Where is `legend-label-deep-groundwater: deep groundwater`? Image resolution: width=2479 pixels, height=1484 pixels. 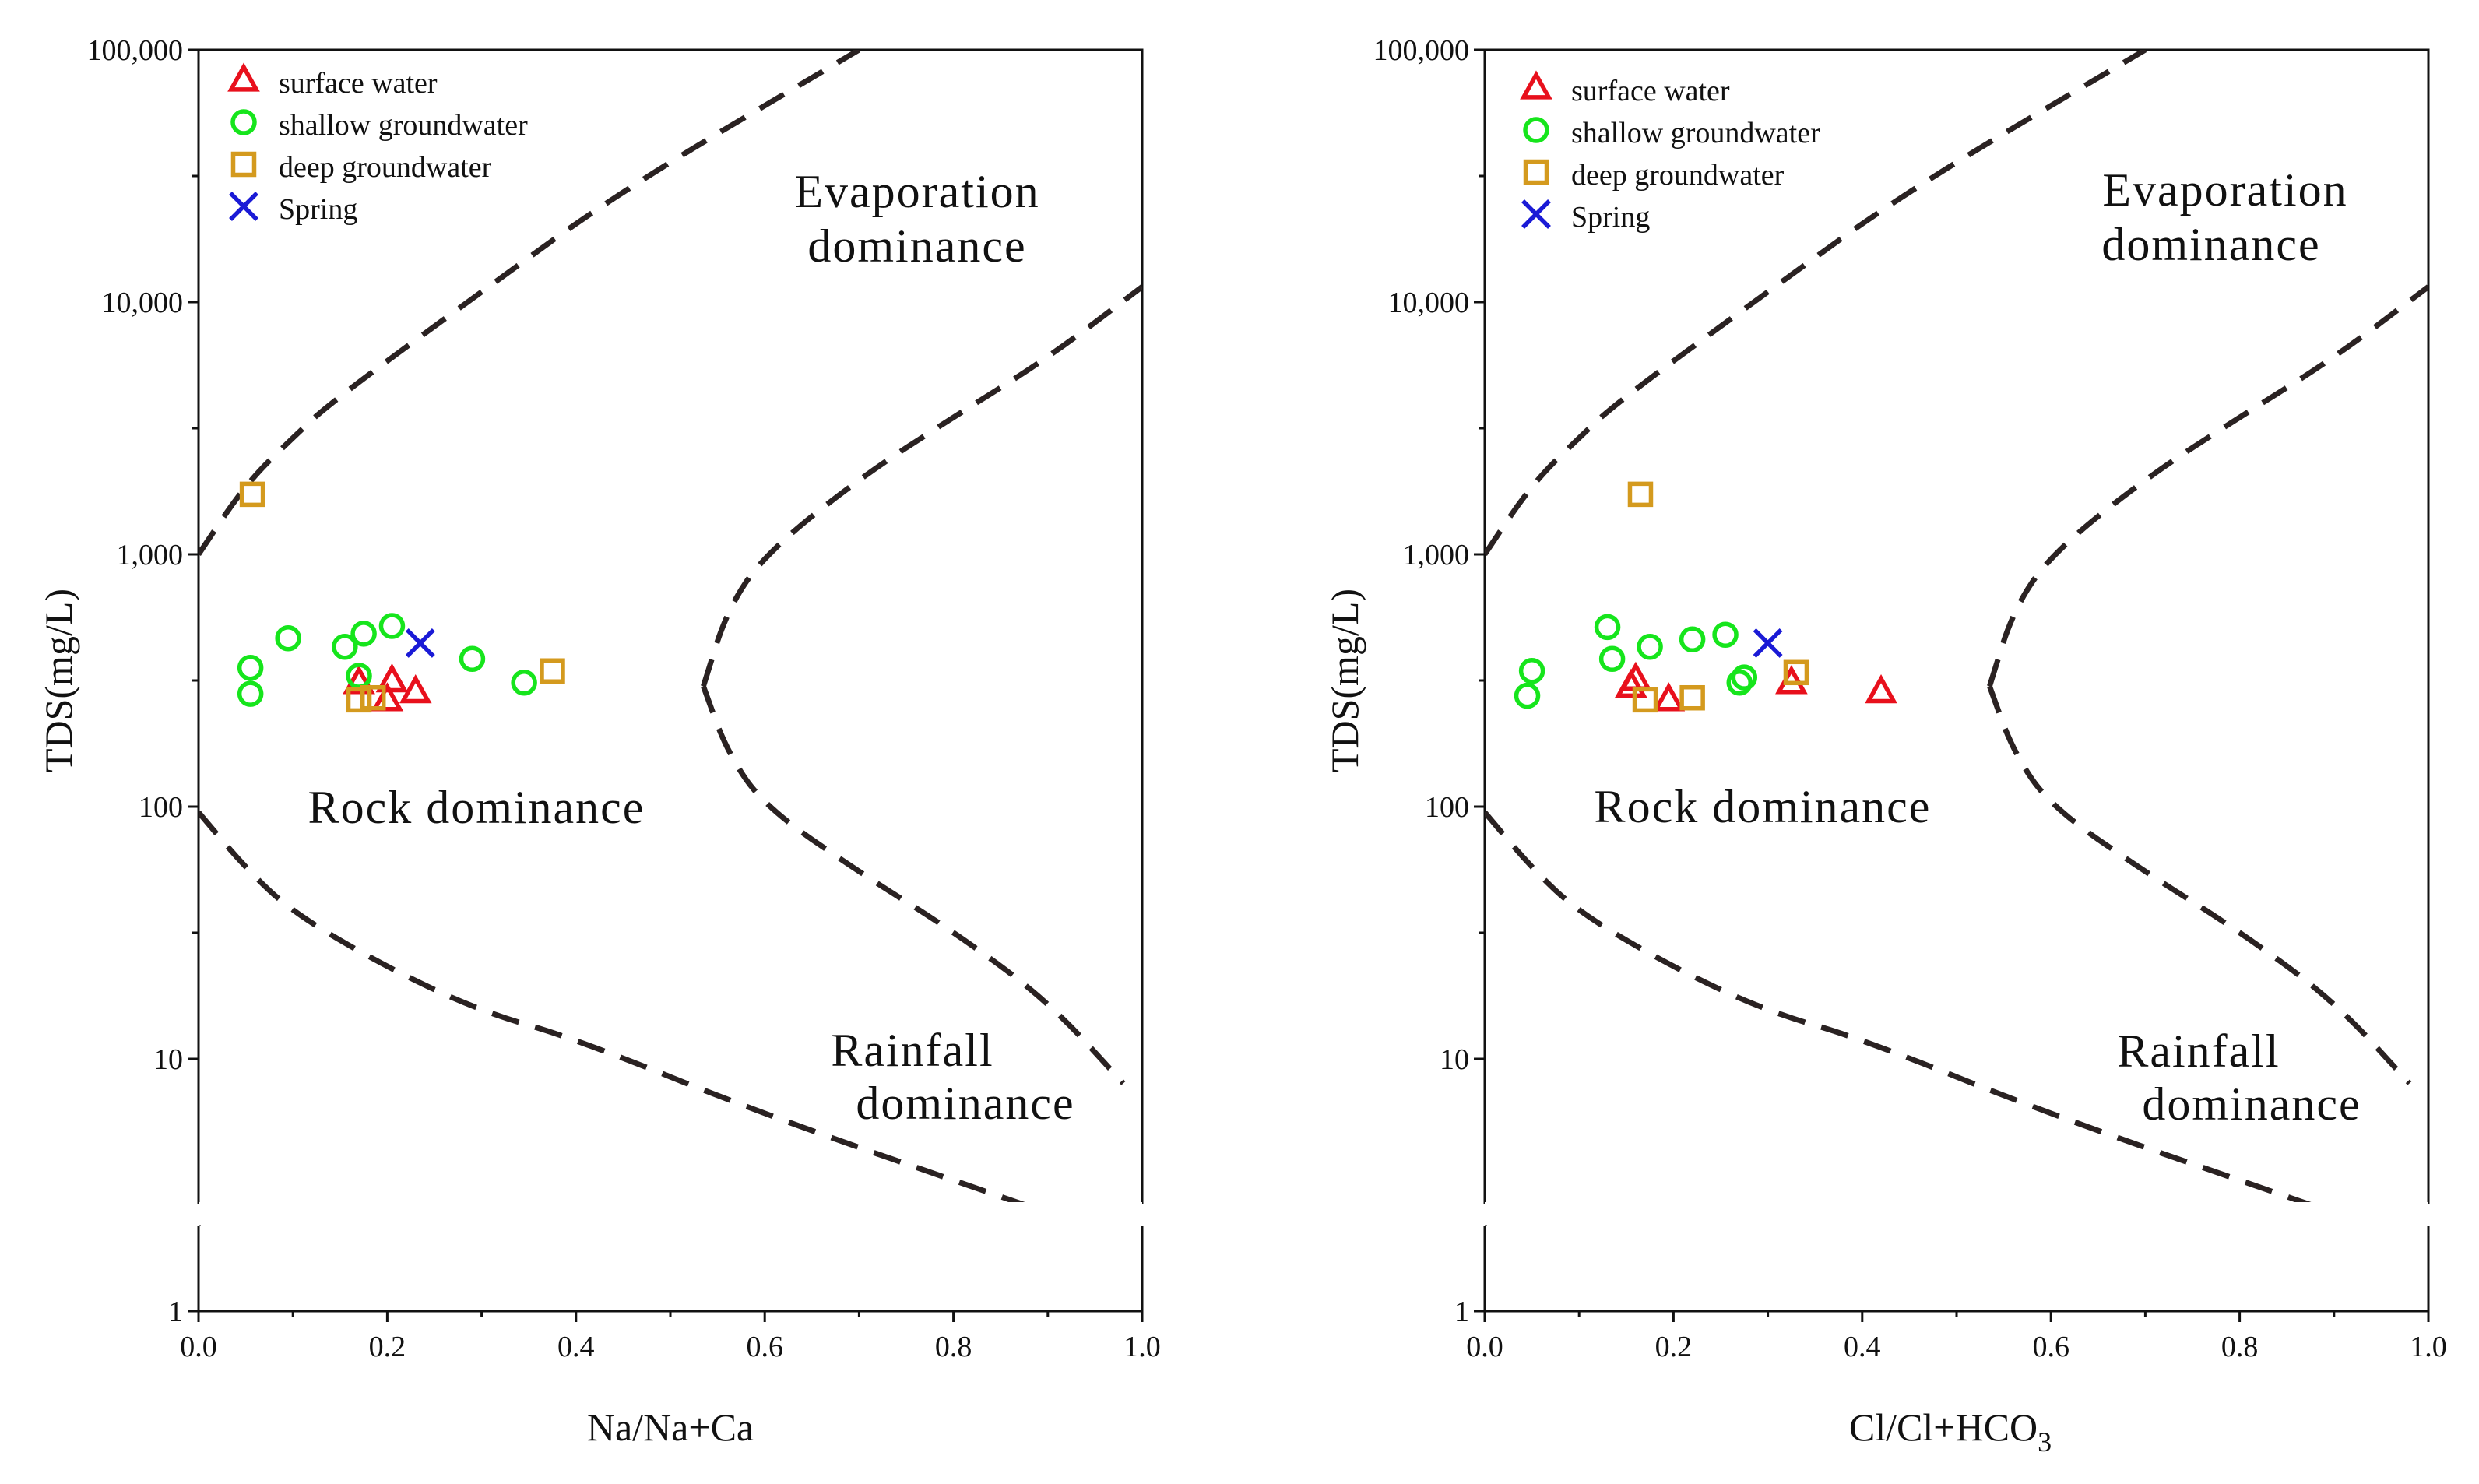
legend-label-deep-groundwater: deep groundwater is located at coordinates (385, 167).